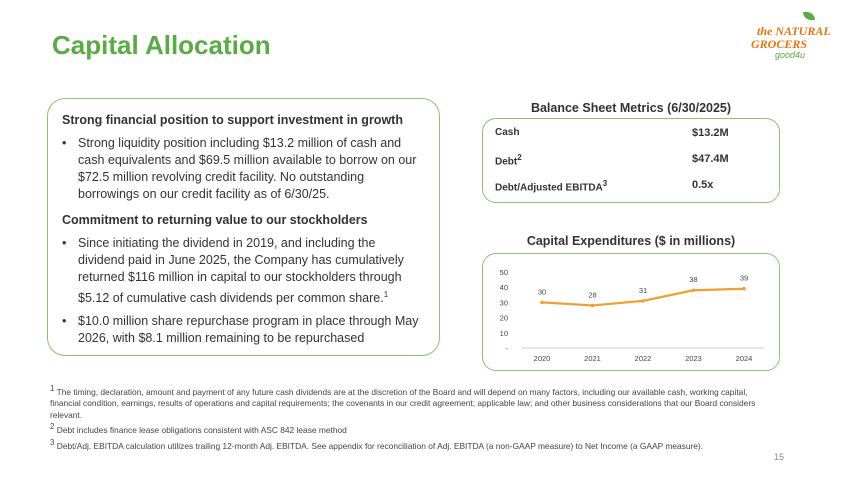 This screenshot has height=478, width=850. I want to click on footnote-1-marker: 1, so click(52, 388).